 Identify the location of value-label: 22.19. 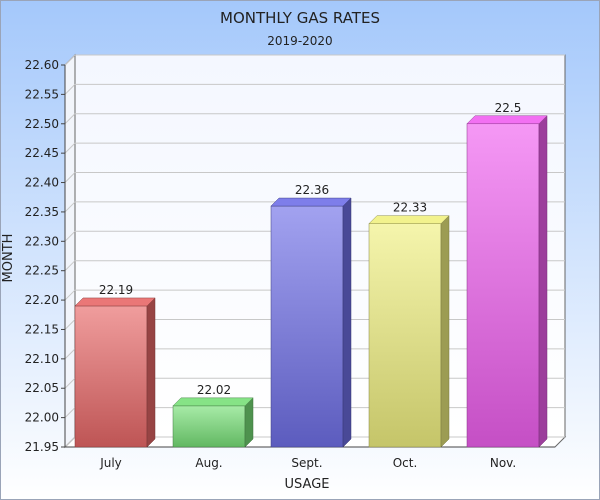
(116, 290).